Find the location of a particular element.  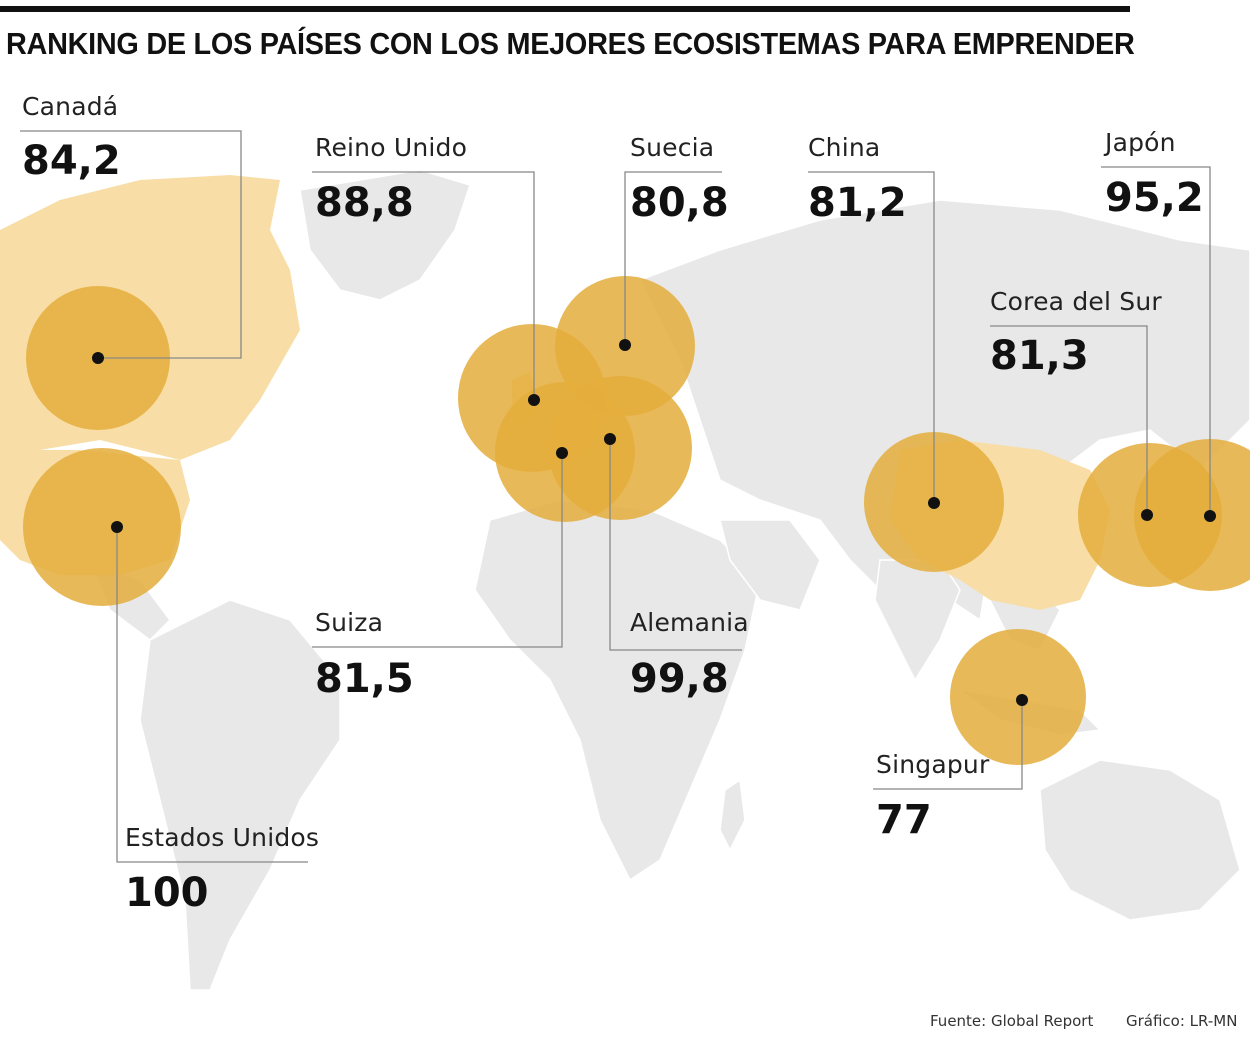

leader-suecia is located at coordinates (673, 258).